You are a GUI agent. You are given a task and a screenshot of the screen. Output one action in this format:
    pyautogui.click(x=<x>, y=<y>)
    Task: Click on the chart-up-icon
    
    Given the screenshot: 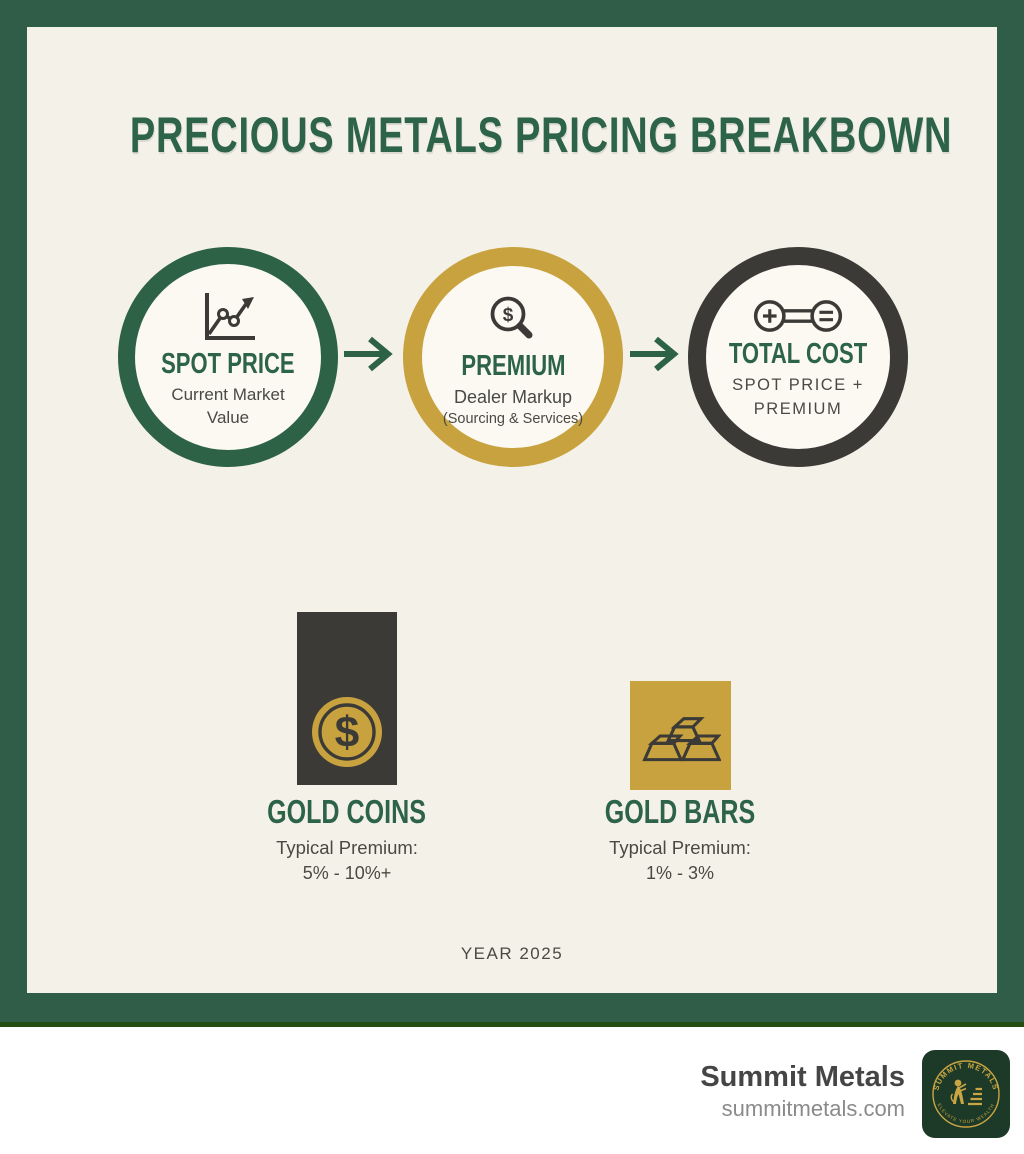 What is the action you would take?
    pyautogui.click(x=228, y=317)
    